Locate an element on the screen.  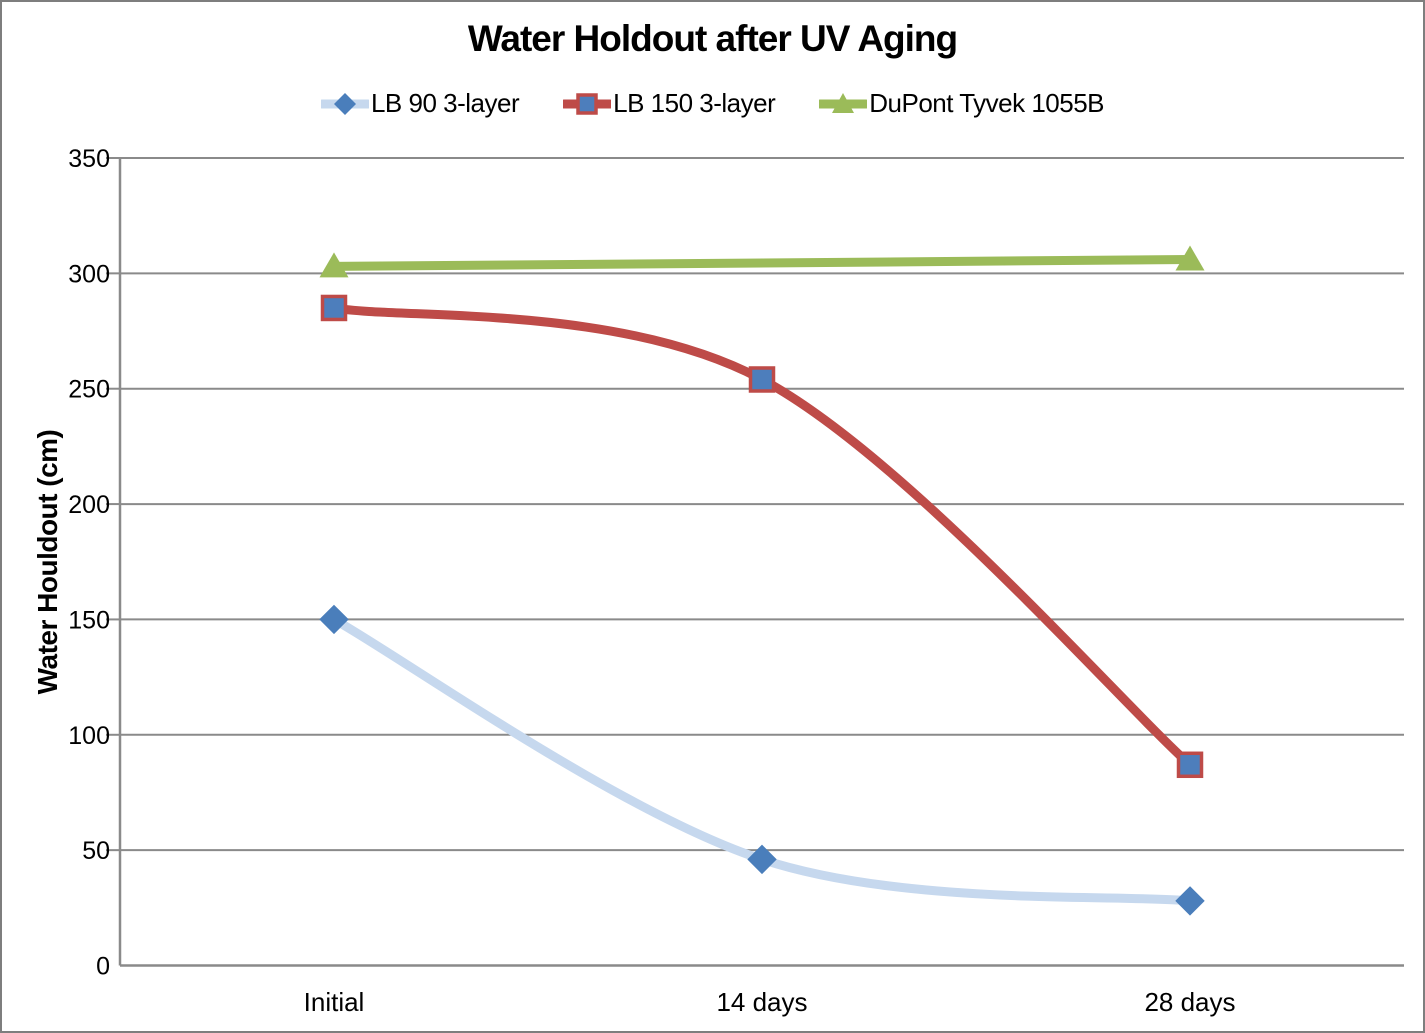
y-tick-label: 0 is located at coordinates (103, 967).